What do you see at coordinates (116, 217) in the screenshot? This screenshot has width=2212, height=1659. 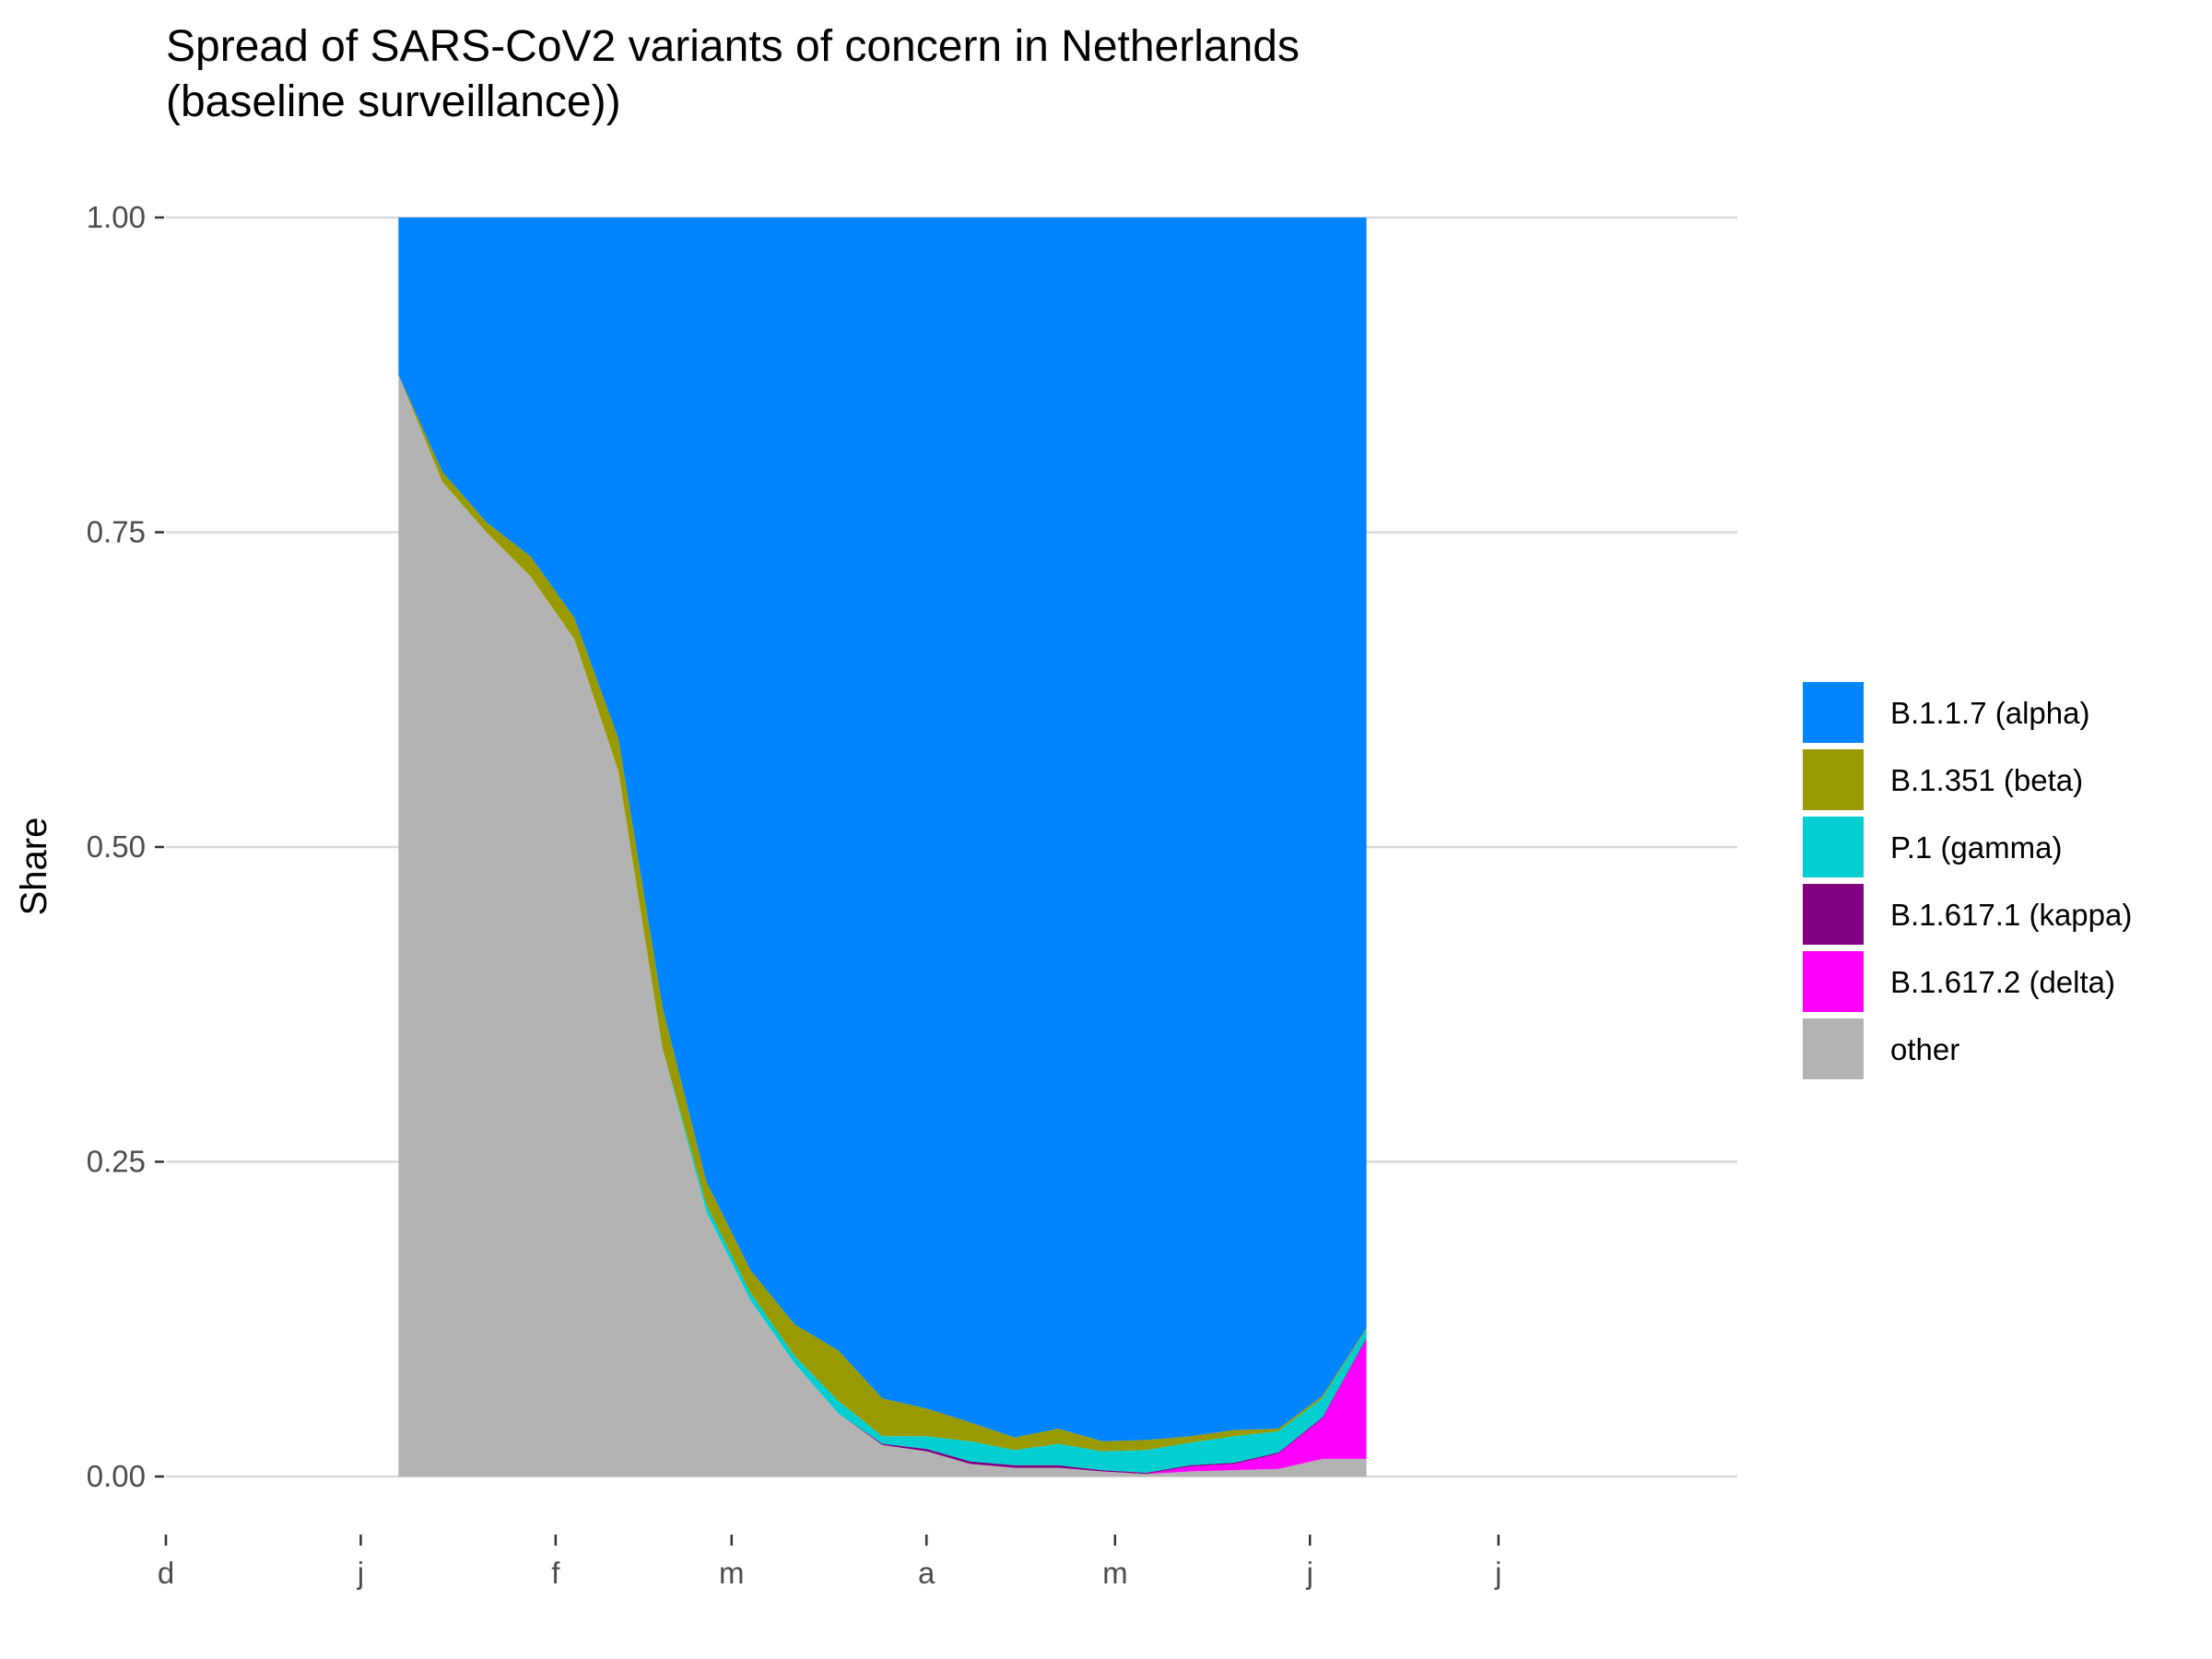 I see `y-tick-label: 1.00` at bounding box center [116, 217].